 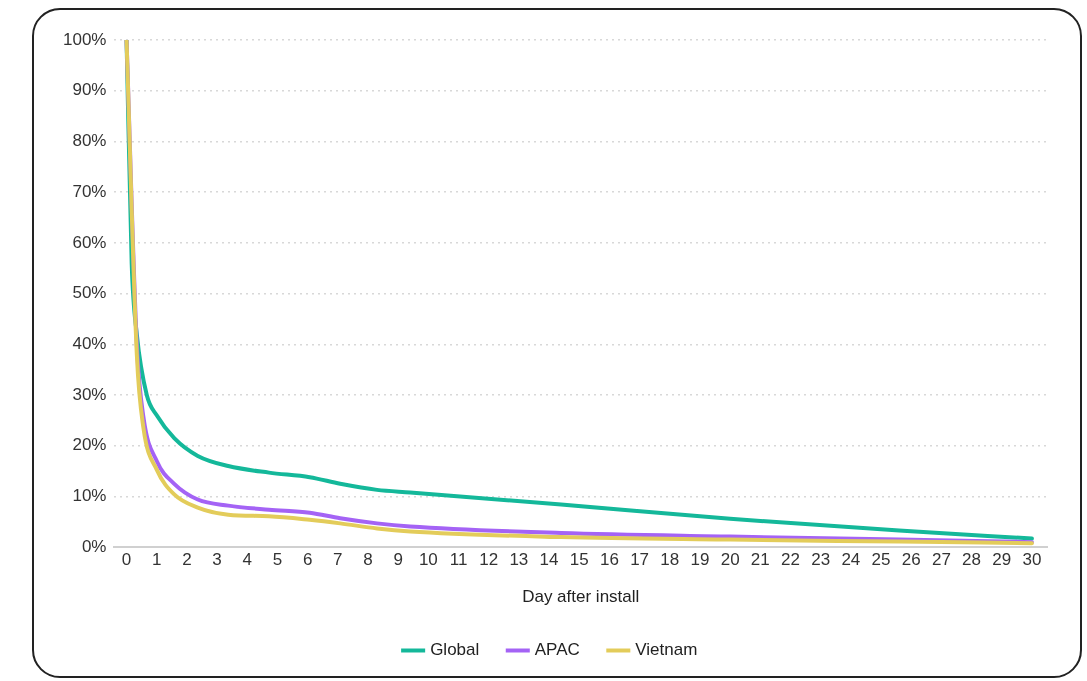 What do you see at coordinates (760, 560) in the screenshot?
I see `x-tick-label: 21` at bounding box center [760, 560].